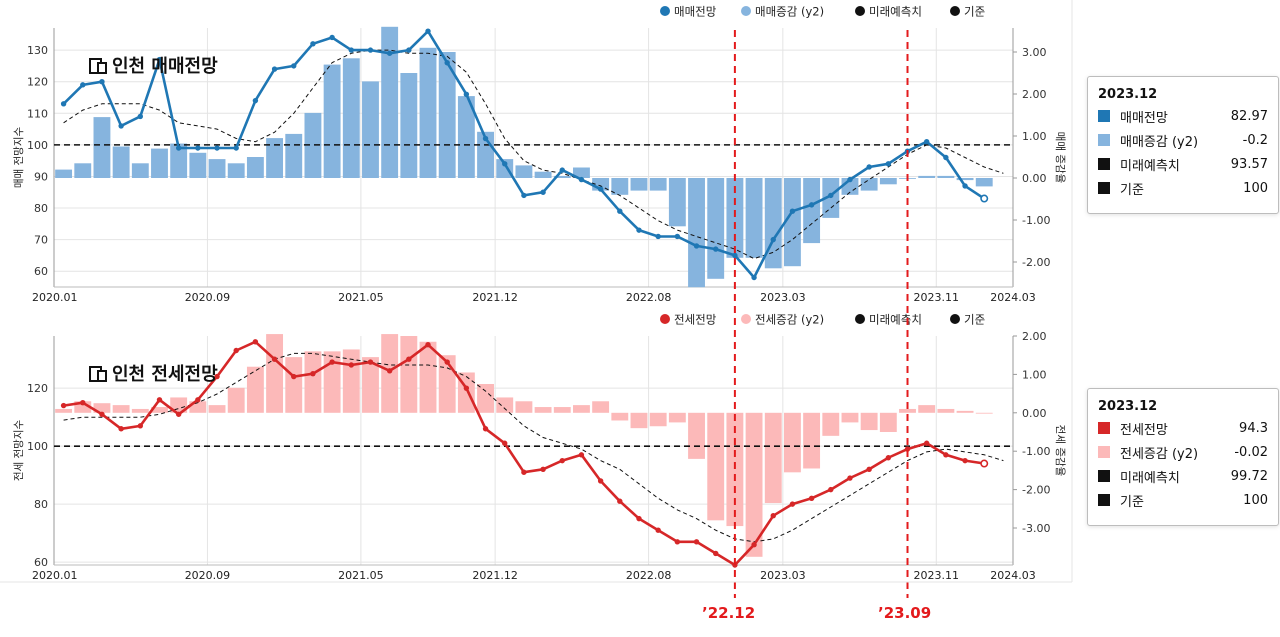 The width and height of the screenshot is (1280, 637). I want to click on tooltip-row-jeonse: 전세전망 94.3, so click(1183, 428).